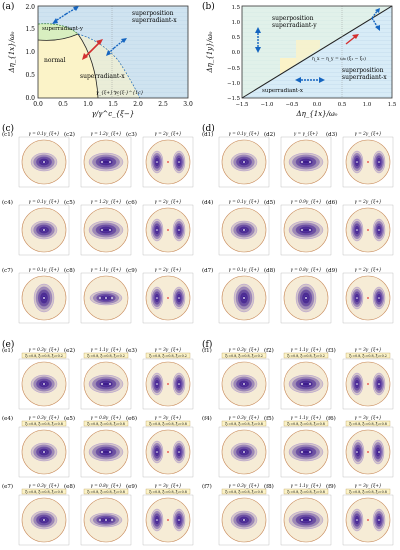 The image size is (400, 550). Describe the element at coordinates (360, 514) in the screenshot. I see `distribution-plot: (f9) γ = 3γ_{ξ+} ξ₁=0.8, ξ₂=0.8, ξ₃=0.8` at that location.